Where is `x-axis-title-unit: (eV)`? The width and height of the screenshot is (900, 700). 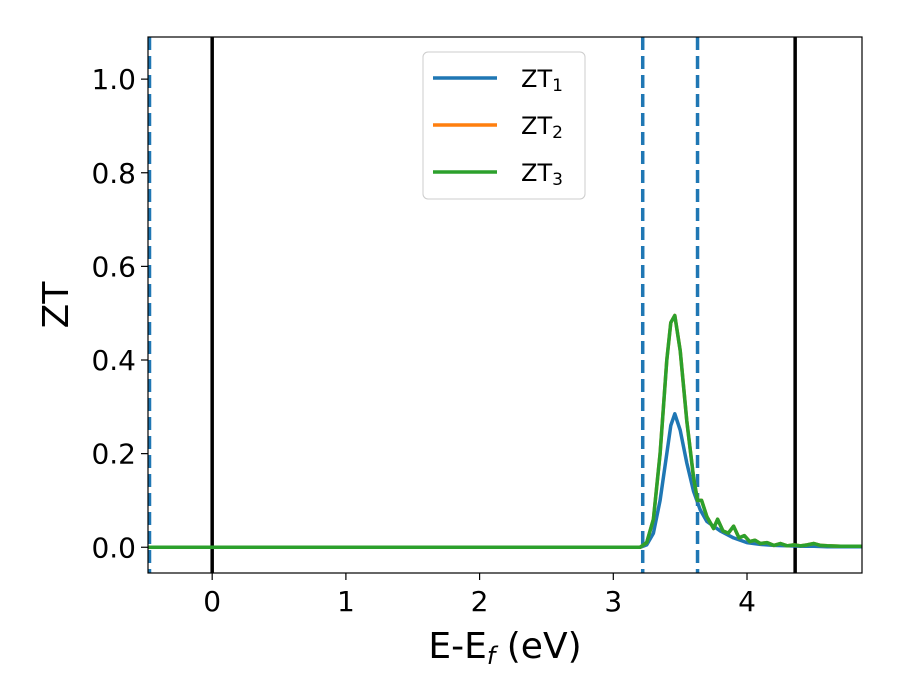
x-axis-title-unit: (eV) is located at coordinates (538, 646).